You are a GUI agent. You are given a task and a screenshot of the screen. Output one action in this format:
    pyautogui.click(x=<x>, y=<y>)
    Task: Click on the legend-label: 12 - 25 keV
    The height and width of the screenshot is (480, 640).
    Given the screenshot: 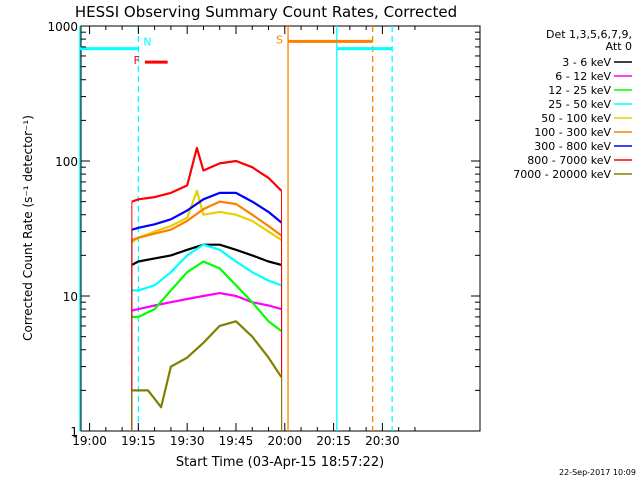 What is the action you would take?
    pyautogui.click(x=579, y=90)
    